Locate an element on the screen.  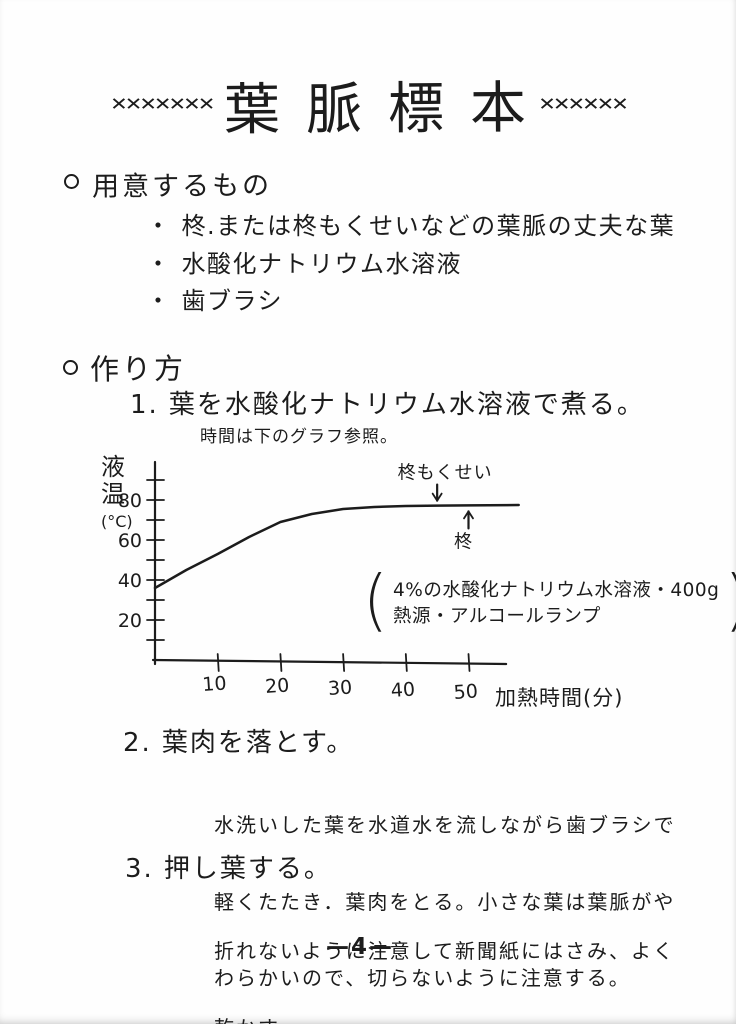
page-title: 葉脈標本 is located at coordinates (388, 109).